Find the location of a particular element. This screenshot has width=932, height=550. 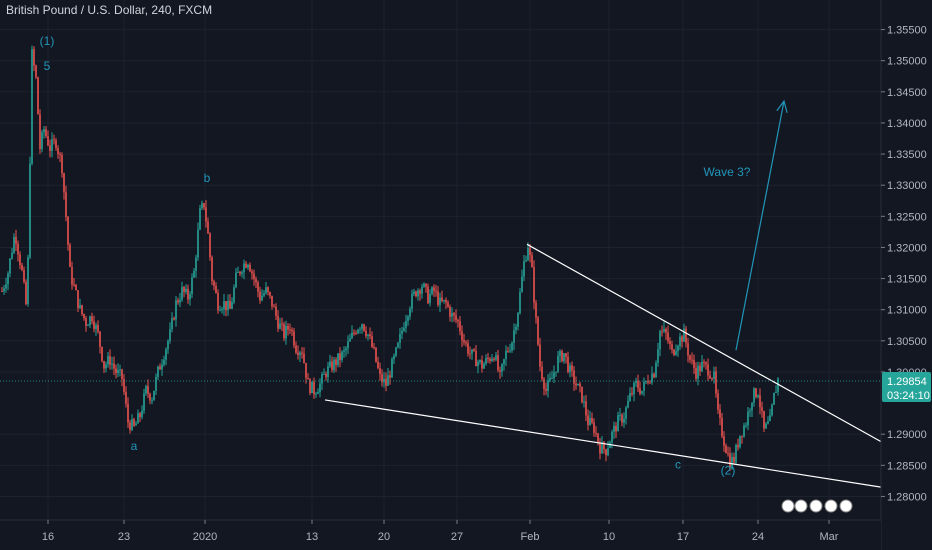

time-tick-label: 16 is located at coordinates (48, 537).